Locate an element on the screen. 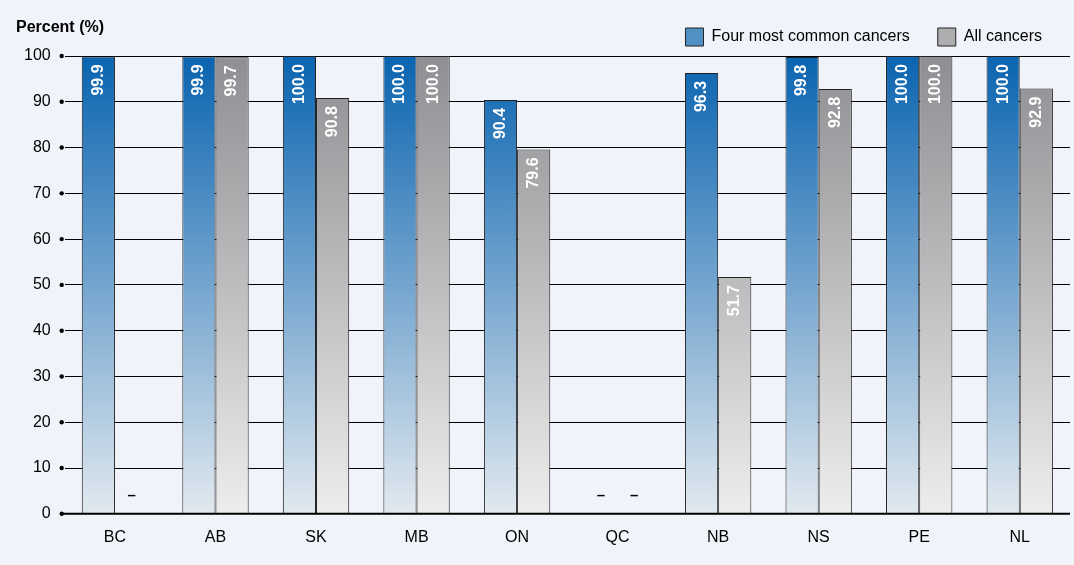 The width and height of the screenshot is (1074, 565). y-tick-label: 100 is located at coordinates (37, 55).